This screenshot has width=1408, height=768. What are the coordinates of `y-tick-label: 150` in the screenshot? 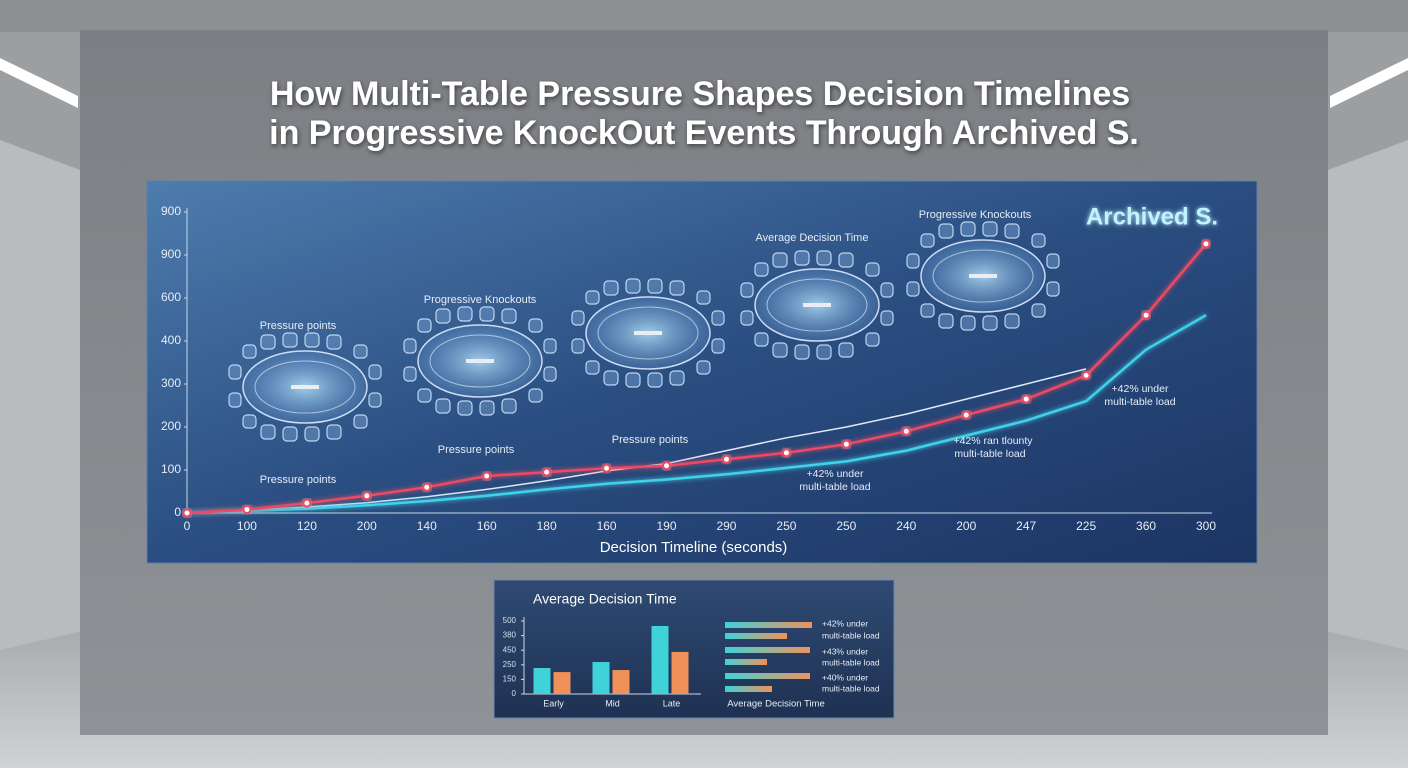 It's located at (510, 679).